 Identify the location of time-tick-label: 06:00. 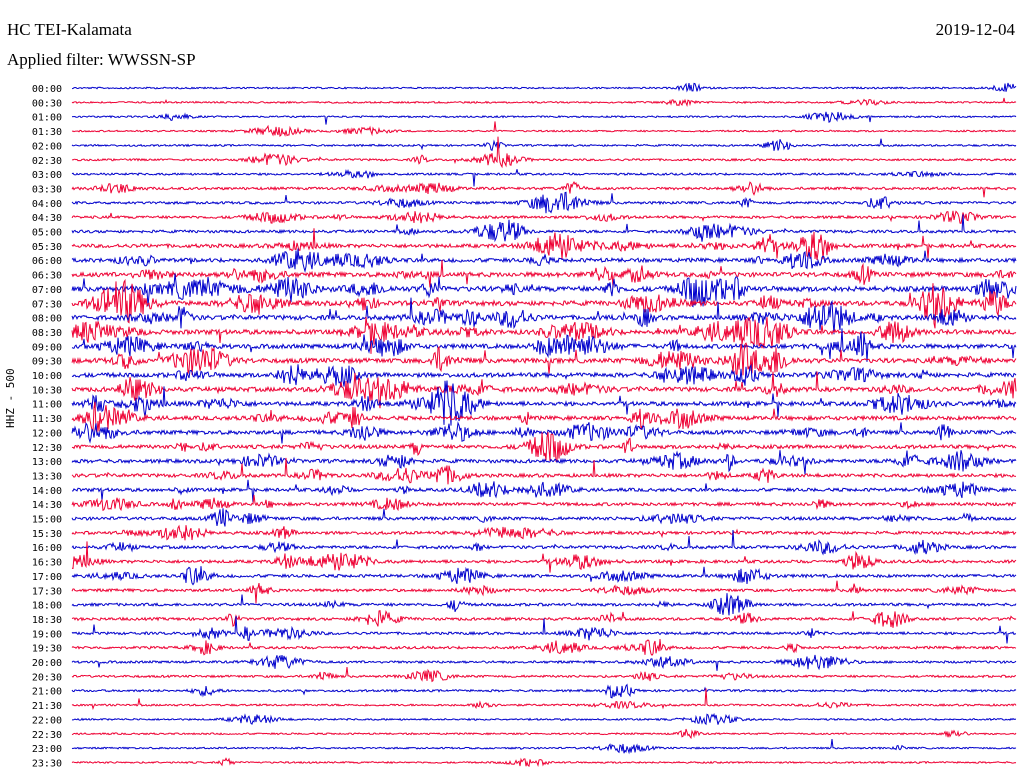
(47, 261).